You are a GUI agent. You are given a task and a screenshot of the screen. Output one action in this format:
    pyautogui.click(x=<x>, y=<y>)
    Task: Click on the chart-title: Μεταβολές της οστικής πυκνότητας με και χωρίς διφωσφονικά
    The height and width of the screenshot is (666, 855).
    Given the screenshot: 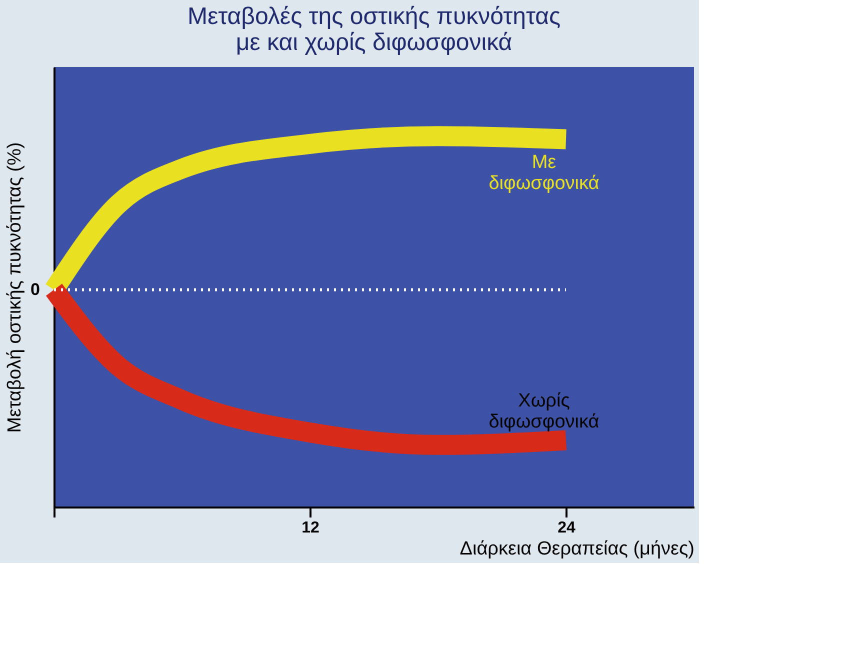 What is the action you would take?
    pyautogui.click(x=374, y=29)
    